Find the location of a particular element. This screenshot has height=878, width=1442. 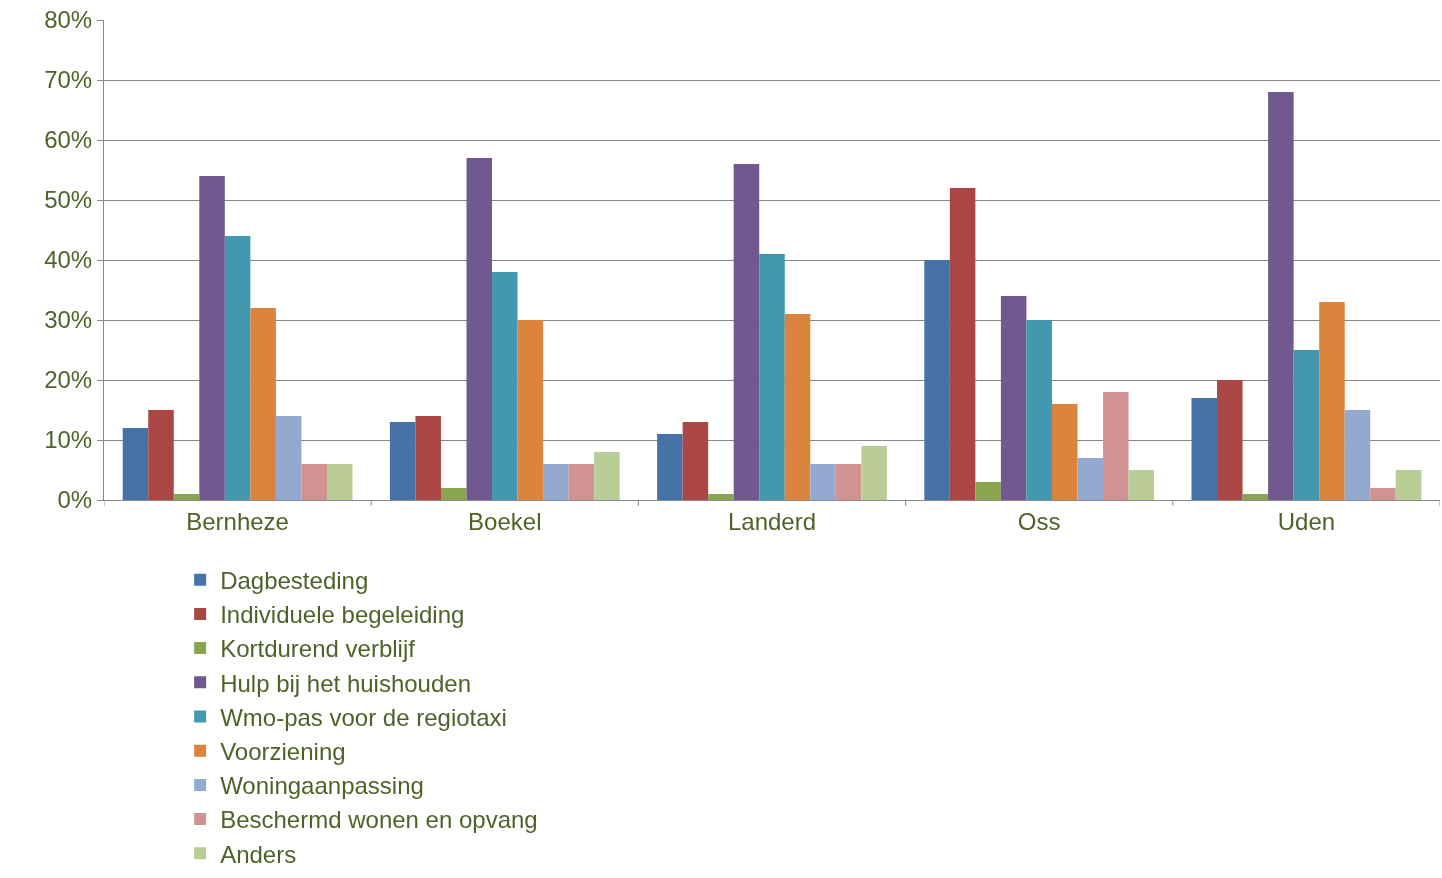

legend-label: Beschermd wonen en opvang is located at coordinates (379, 820).